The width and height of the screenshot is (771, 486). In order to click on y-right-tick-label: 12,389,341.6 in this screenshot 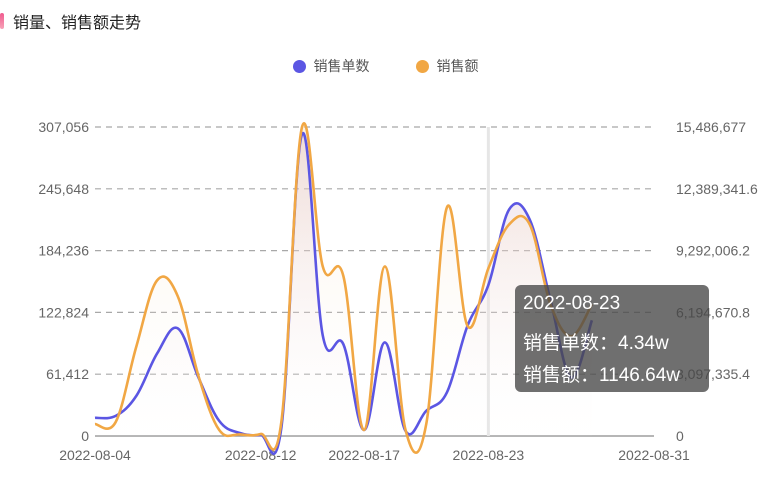, I will do `click(717, 189)`.